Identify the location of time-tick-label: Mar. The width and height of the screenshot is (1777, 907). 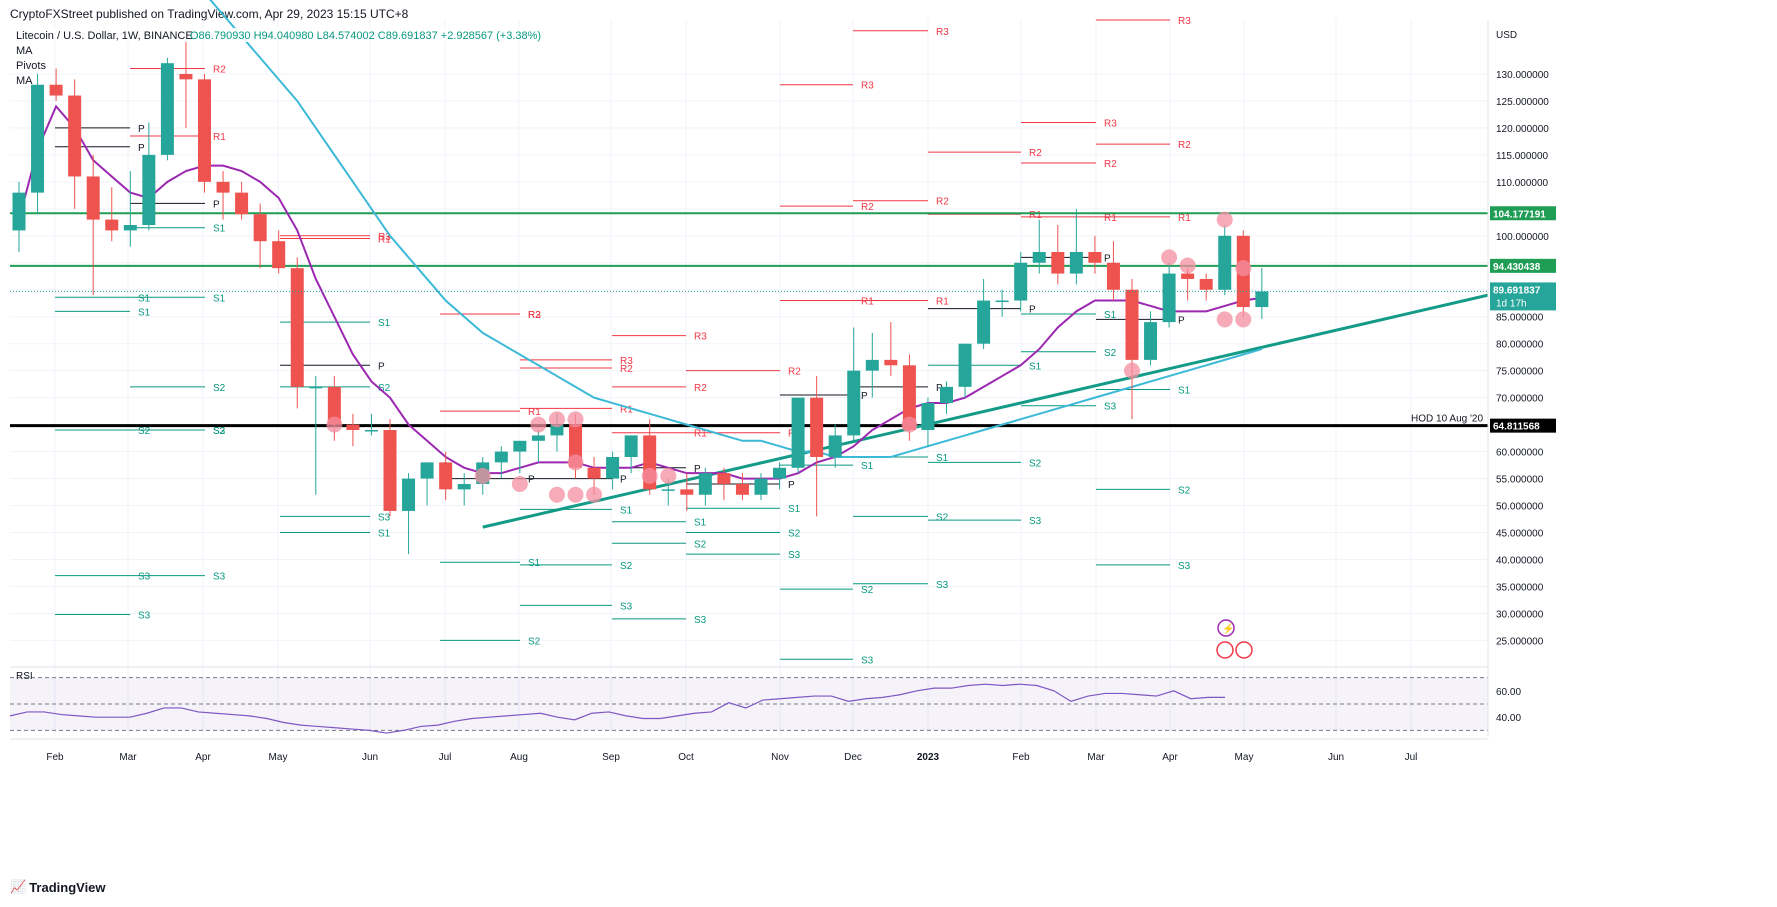
(1096, 757).